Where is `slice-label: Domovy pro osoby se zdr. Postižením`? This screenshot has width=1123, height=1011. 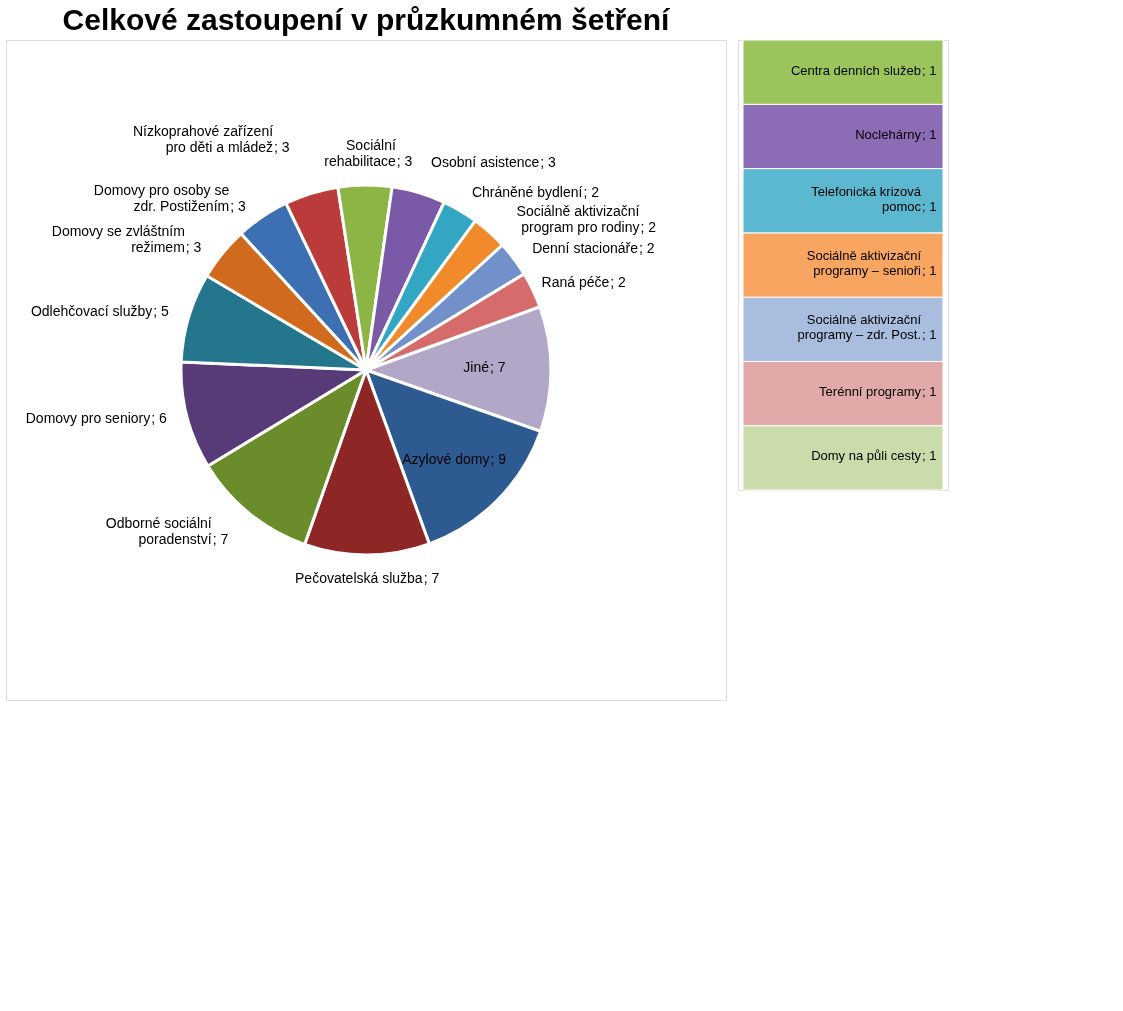 slice-label: Domovy pro osoby se zdr. Postižením is located at coordinates (161, 198).